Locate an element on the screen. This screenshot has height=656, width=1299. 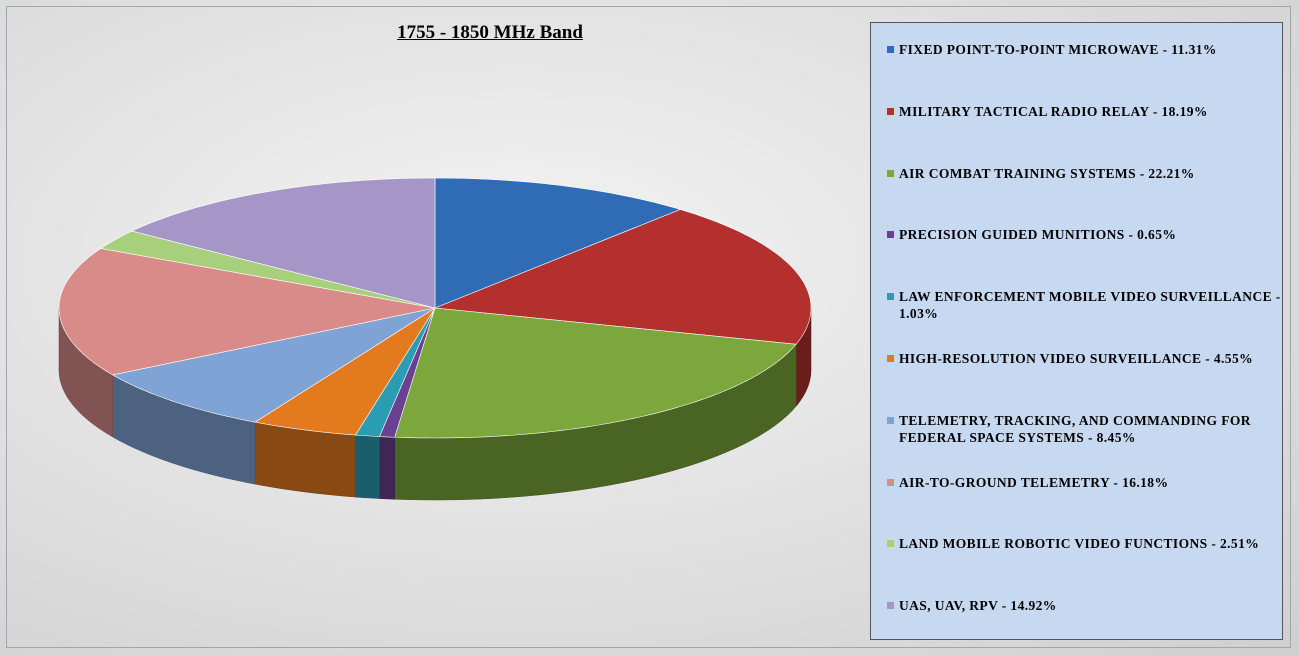
legend-item: FIXED POINT-TO-POINT MICROWAVE - 11.31% is located at coordinates (1084, 49).